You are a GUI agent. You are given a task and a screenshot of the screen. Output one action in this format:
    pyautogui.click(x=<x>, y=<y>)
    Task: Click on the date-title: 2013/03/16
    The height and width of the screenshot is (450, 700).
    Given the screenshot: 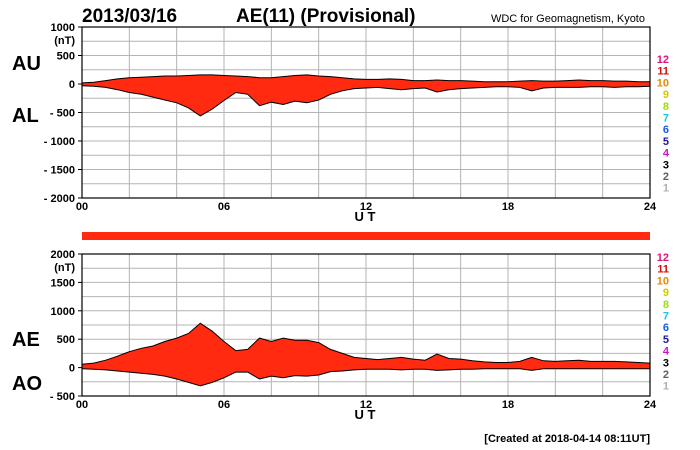 What is the action you would take?
    pyautogui.click(x=129, y=16)
    